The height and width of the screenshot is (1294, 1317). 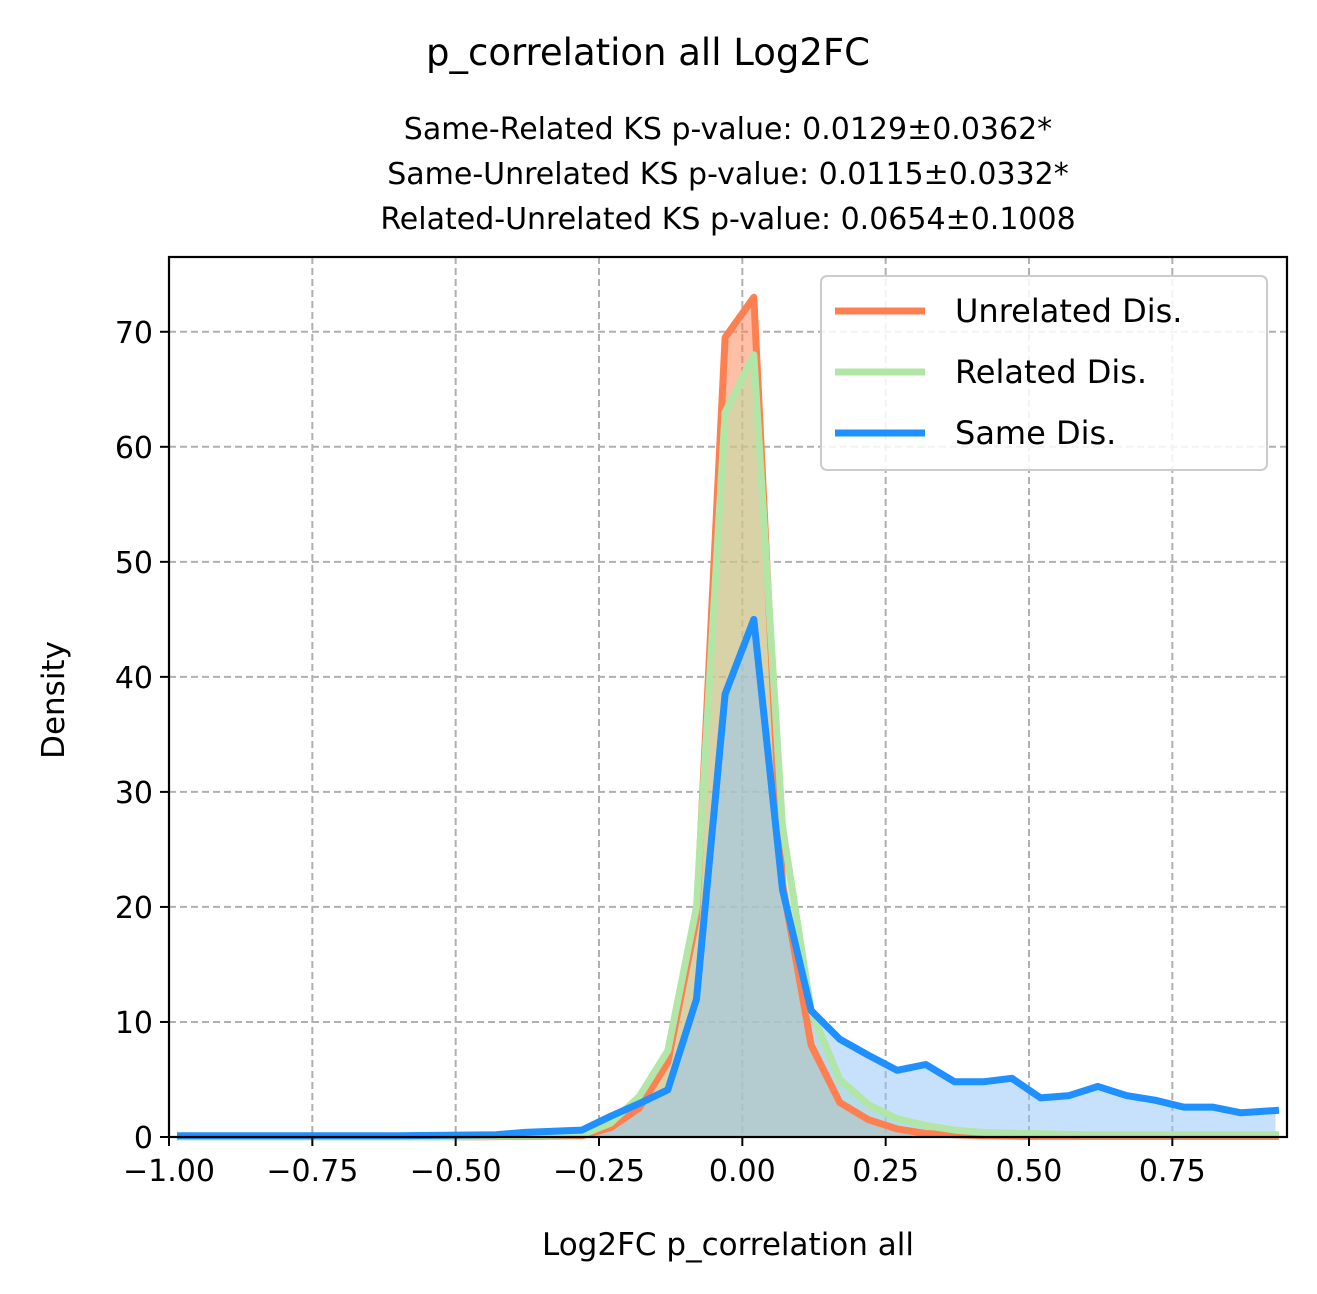 I want to click on y-tick-label: 40, so click(x=134, y=678).